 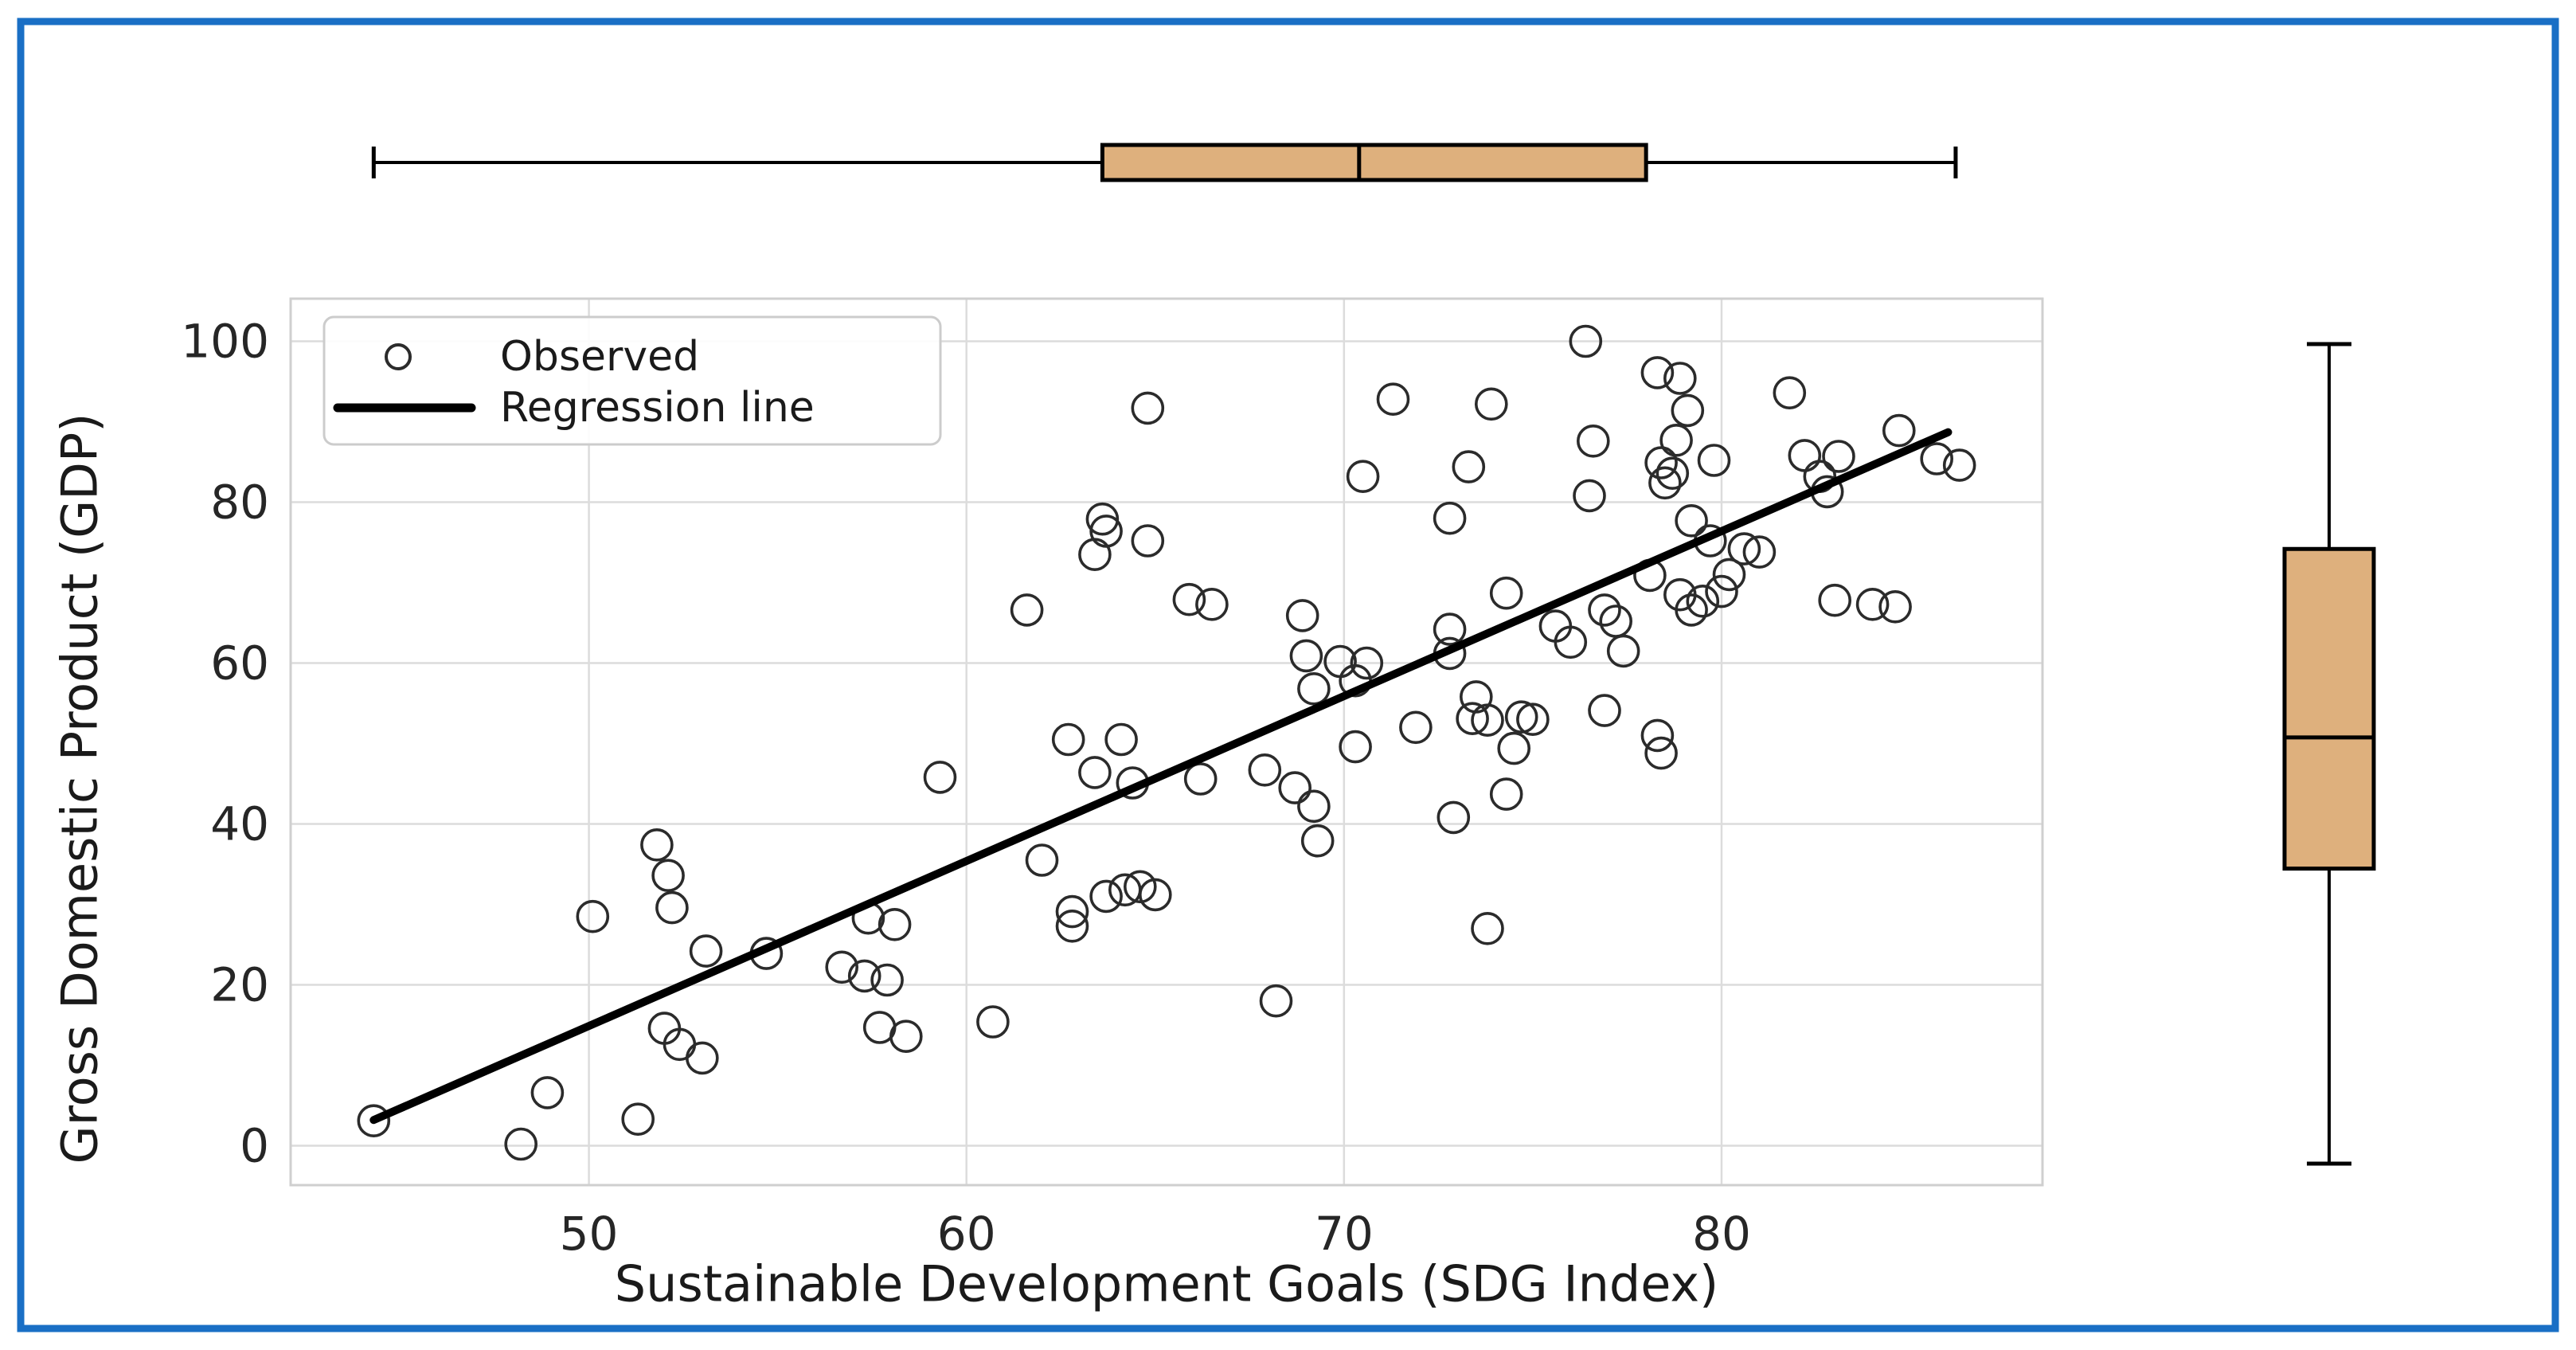 I want to click on x-tick-labels: 50 60 70 80, so click(x=1155, y=1234).